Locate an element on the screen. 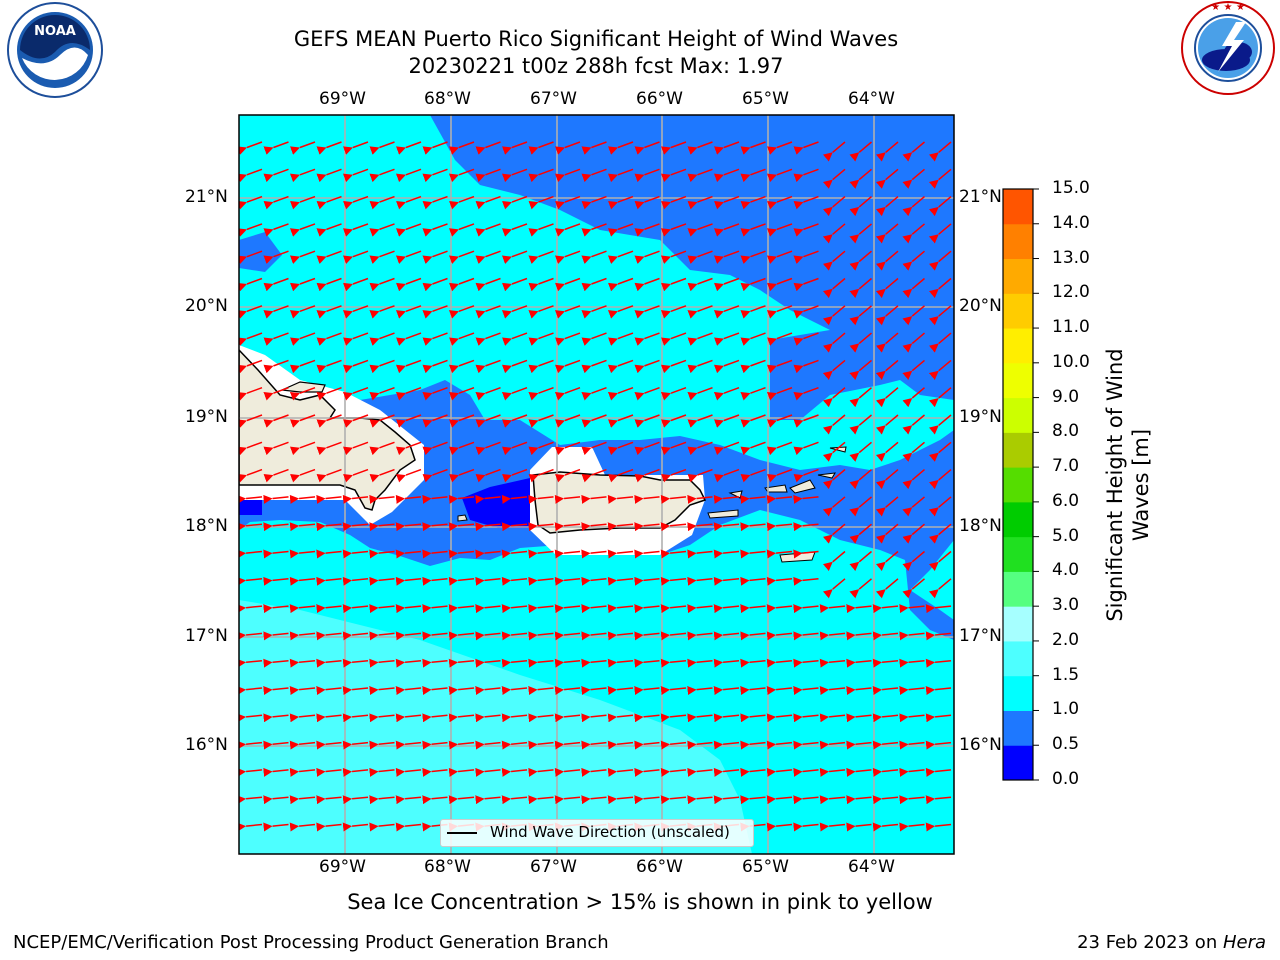 The width and height of the screenshot is (1280, 960). lat-tick-right: 17°N is located at coordinates (980, 636).